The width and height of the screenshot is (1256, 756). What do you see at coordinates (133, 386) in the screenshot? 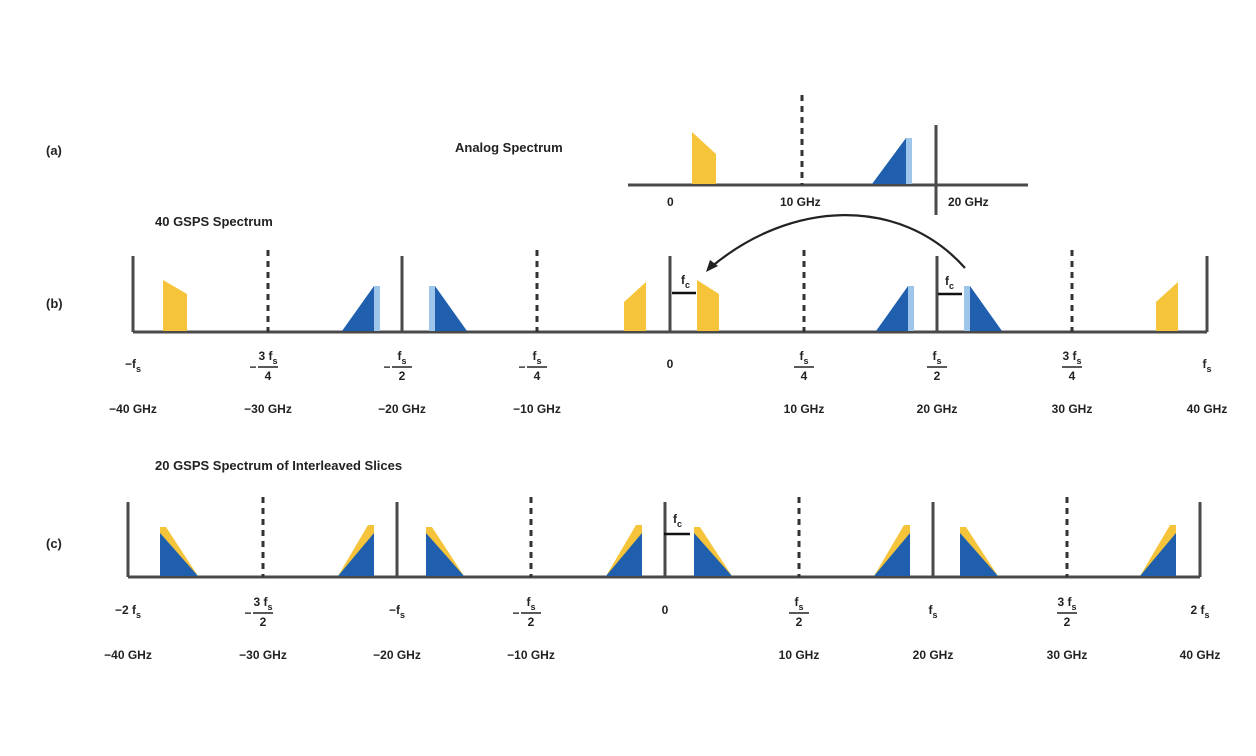
I see `tick-label: −fs −40 GHz` at bounding box center [133, 386].